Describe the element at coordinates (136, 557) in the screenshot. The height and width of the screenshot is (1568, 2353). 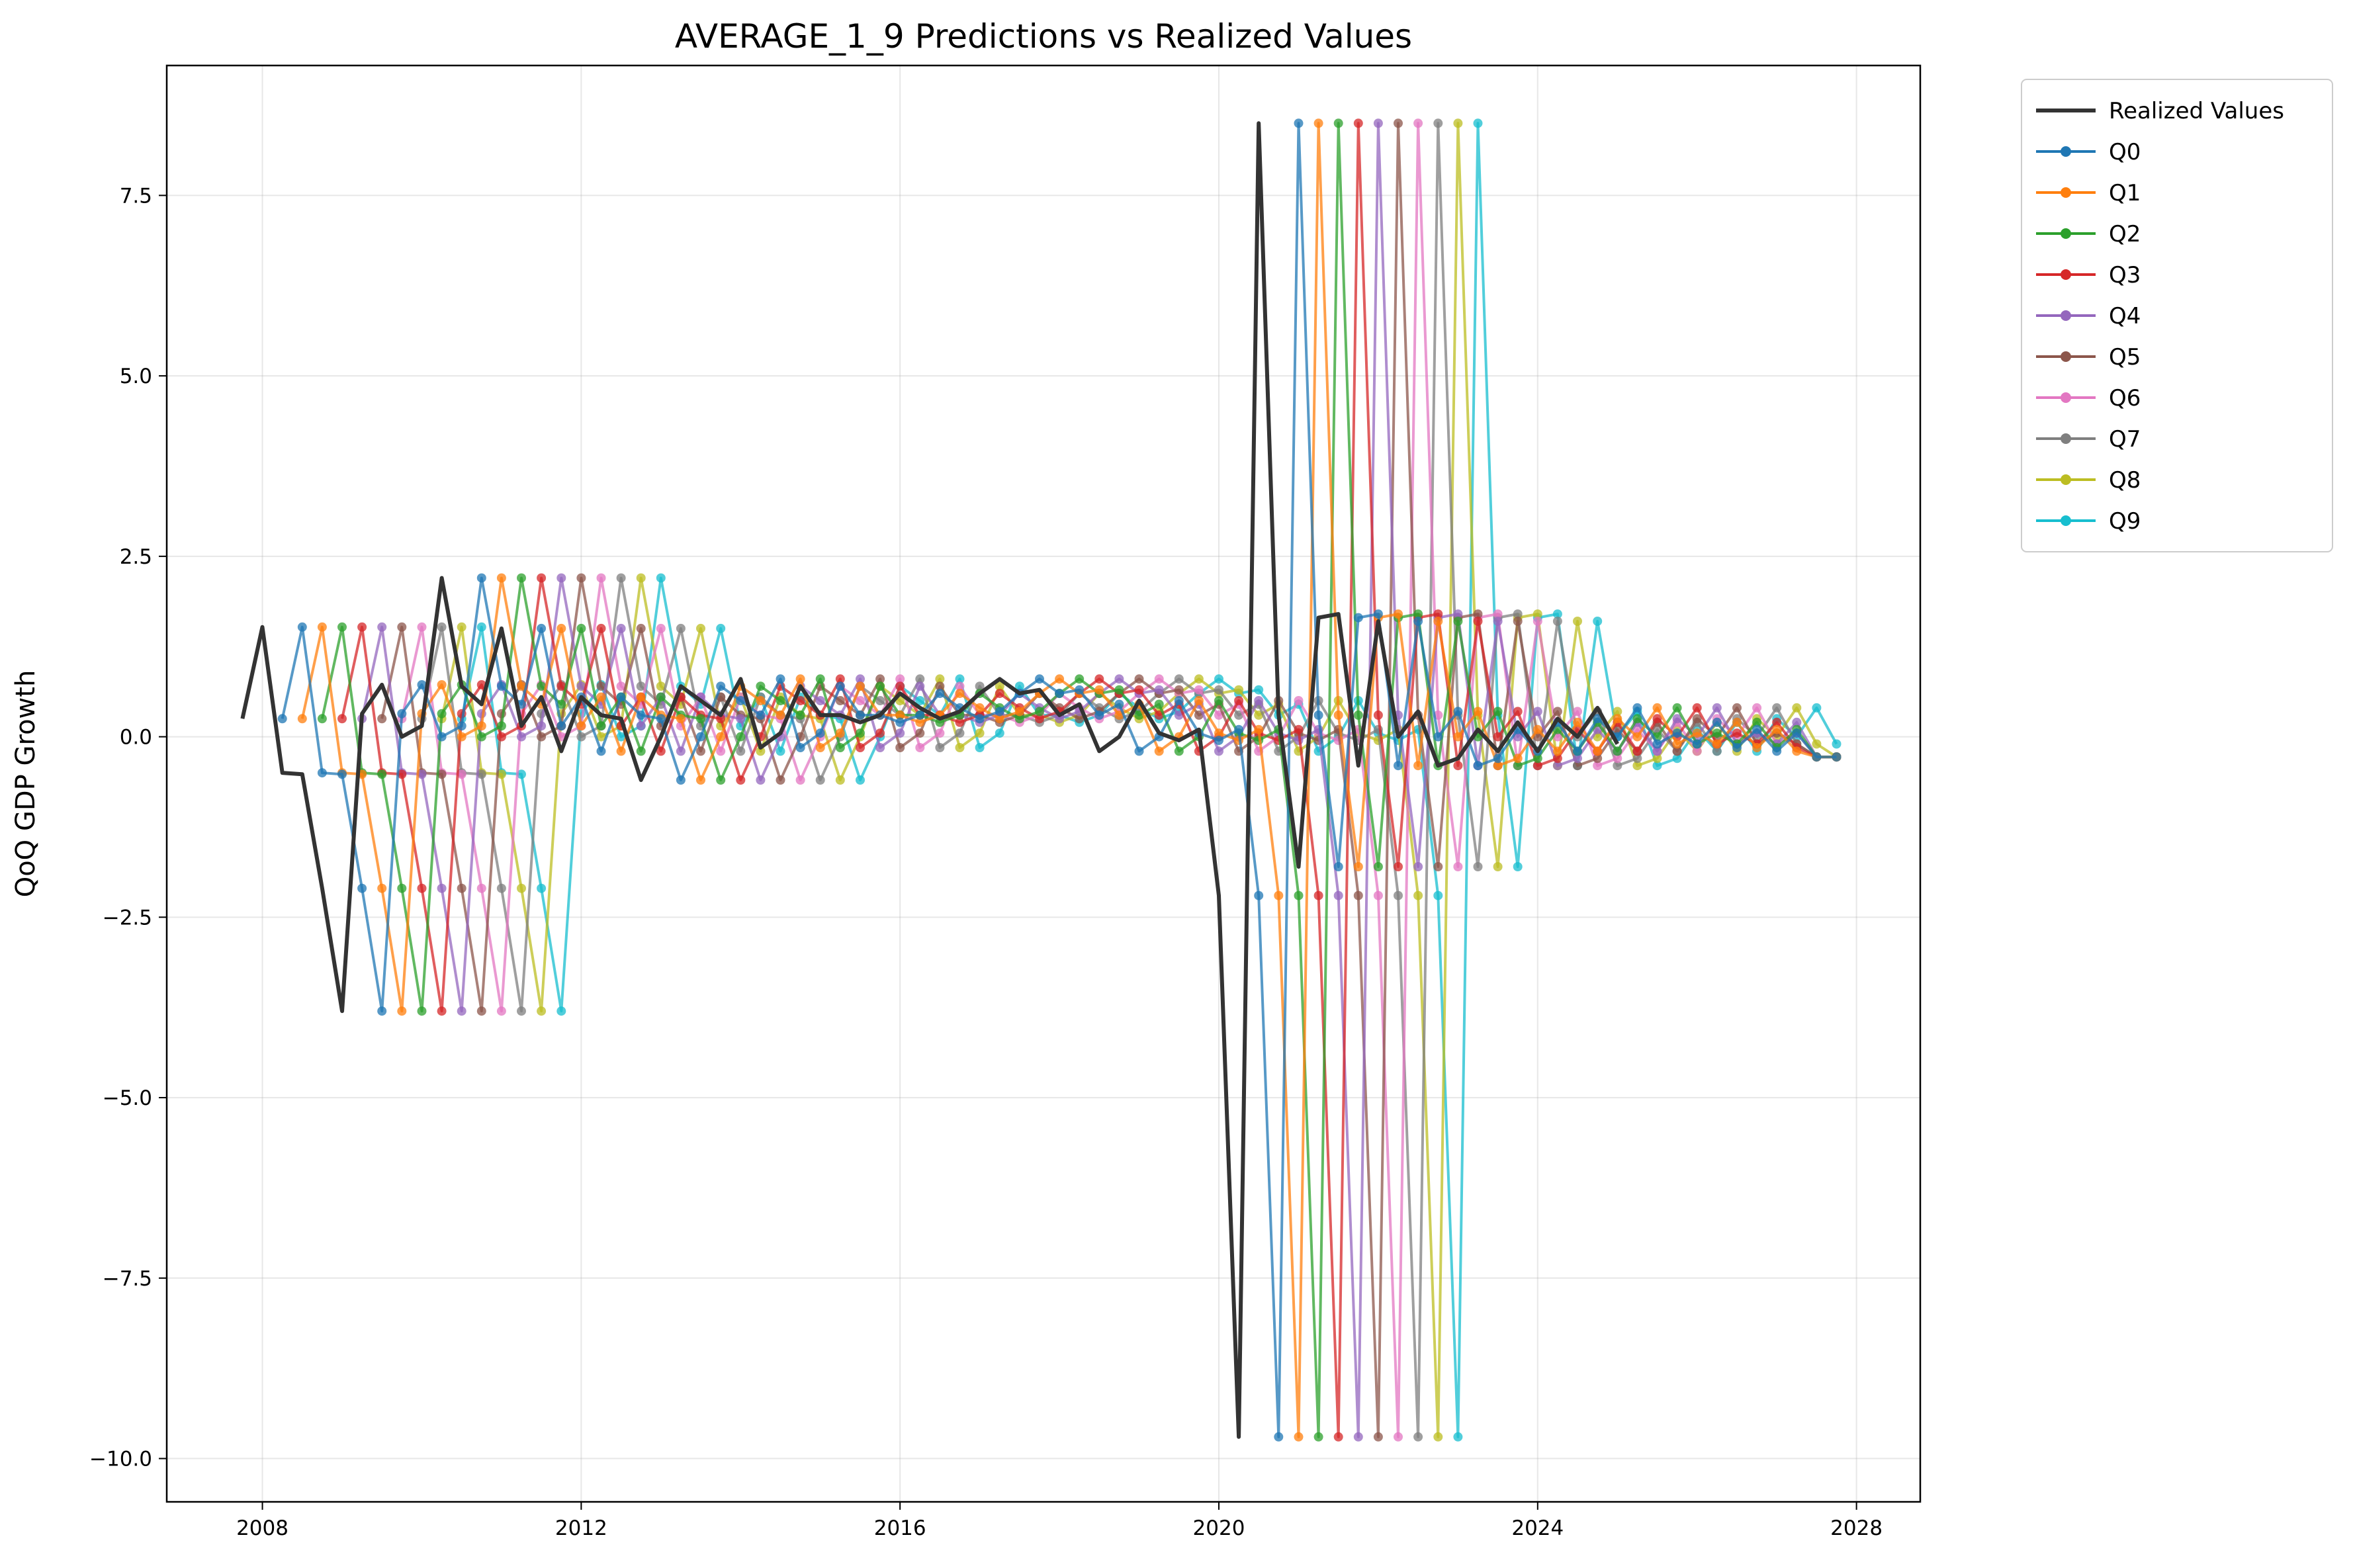
I see `y-tick-label: 2.5` at that location.